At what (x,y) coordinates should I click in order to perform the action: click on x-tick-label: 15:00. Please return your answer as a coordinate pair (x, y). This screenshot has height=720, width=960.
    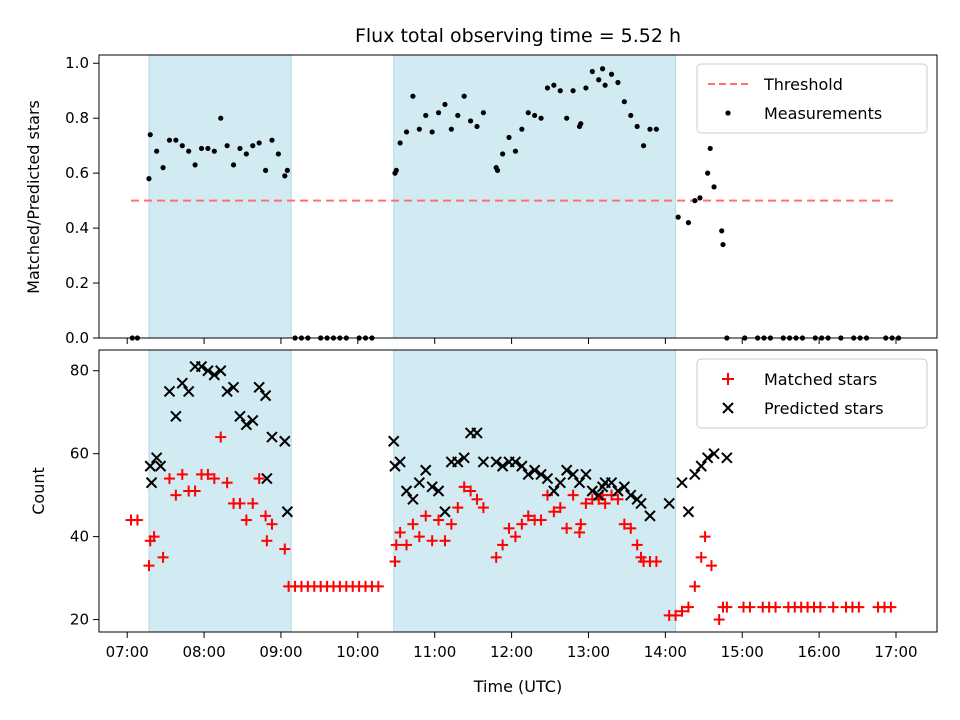
    Looking at the image, I should click on (742, 652).